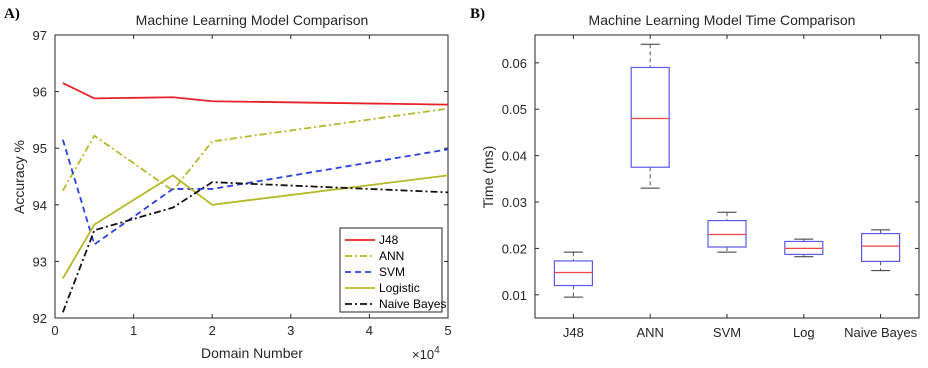 This screenshot has height=368, width=928. Describe the element at coordinates (514, 295) in the screenshot. I see `y-tick-label: 0.01` at that location.